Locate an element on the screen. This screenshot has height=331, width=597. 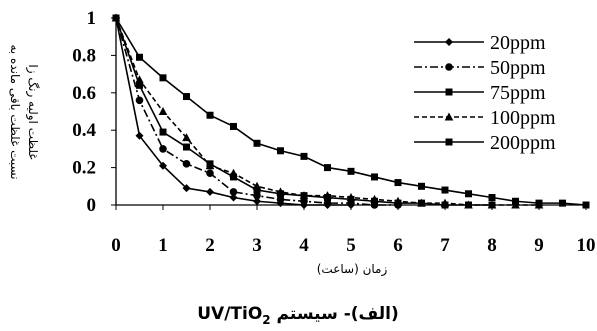
y-tick-label: 0.4 is located at coordinates (84, 130).